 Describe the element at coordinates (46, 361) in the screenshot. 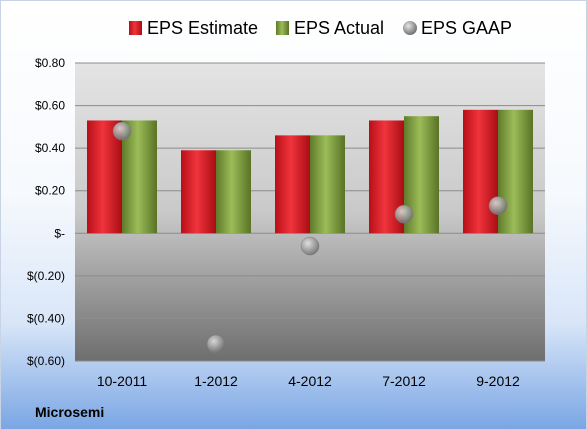

I see `y-tick-label: $(0.60)` at that location.